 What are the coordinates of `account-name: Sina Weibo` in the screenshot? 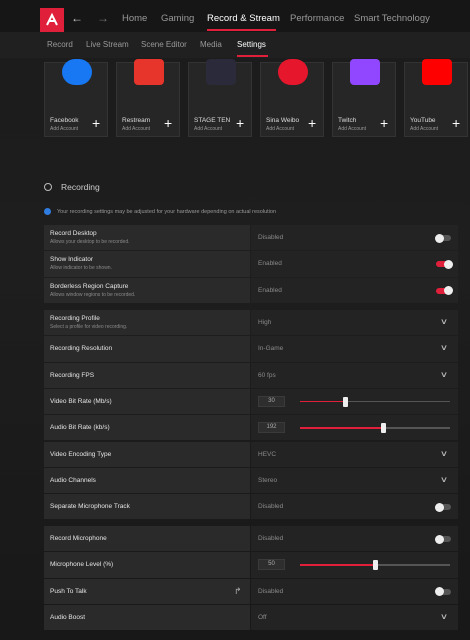 It's located at (283, 120).